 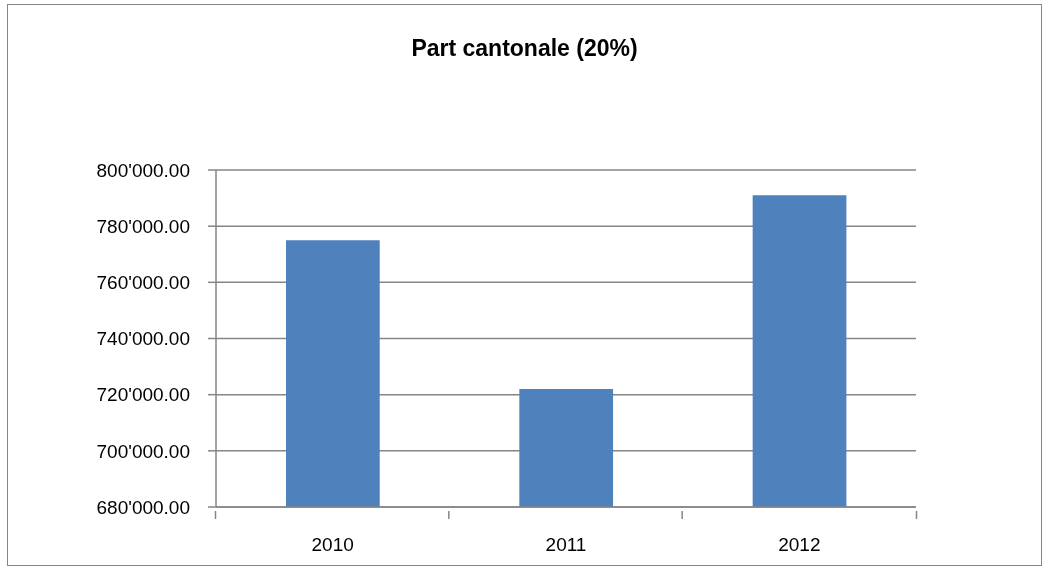 What do you see at coordinates (143, 451) in the screenshot?
I see `y-tick-label: 700'000.00` at bounding box center [143, 451].